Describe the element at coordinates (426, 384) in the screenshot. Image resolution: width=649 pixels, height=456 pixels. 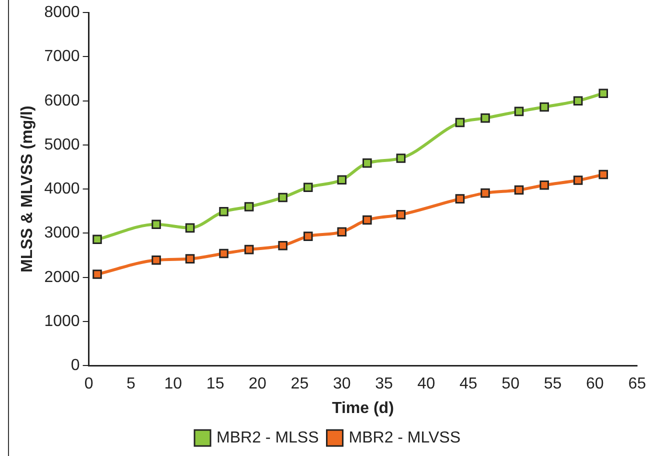
I see `x-tick-label: 40` at that location.